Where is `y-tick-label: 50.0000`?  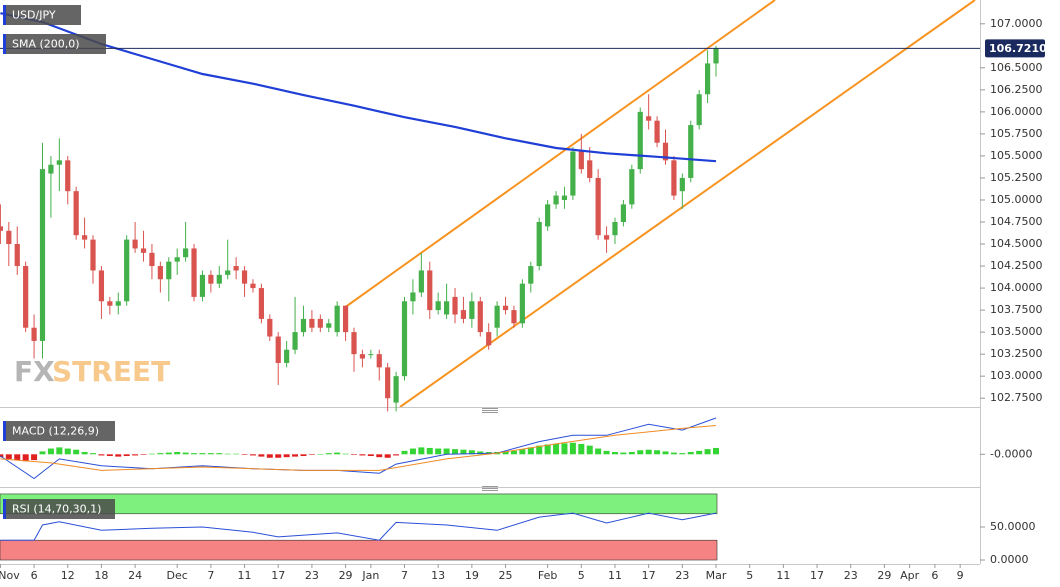
y-tick-label: 50.0000 is located at coordinates (1013, 526).